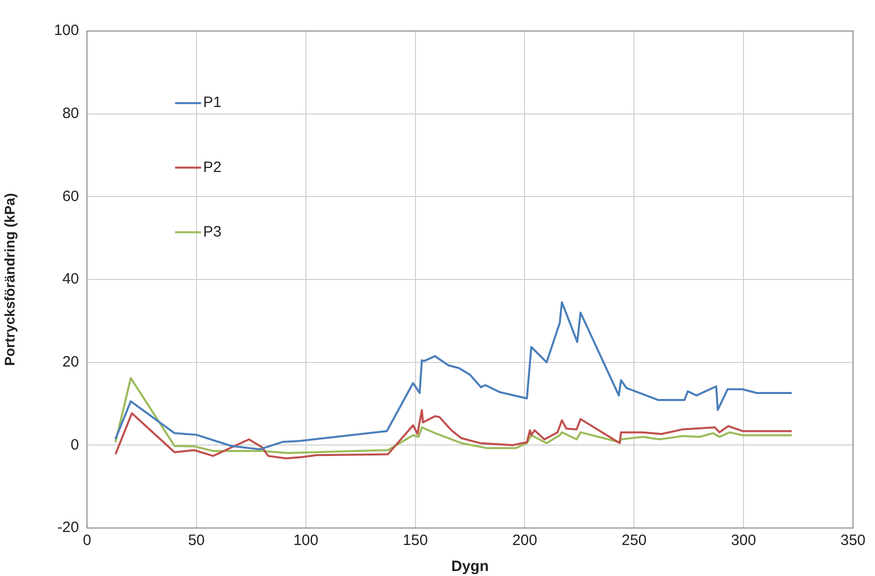  Describe the element at coordinates (74, 445) in the screenshot. I see `y-tick-label: 0` at that location.